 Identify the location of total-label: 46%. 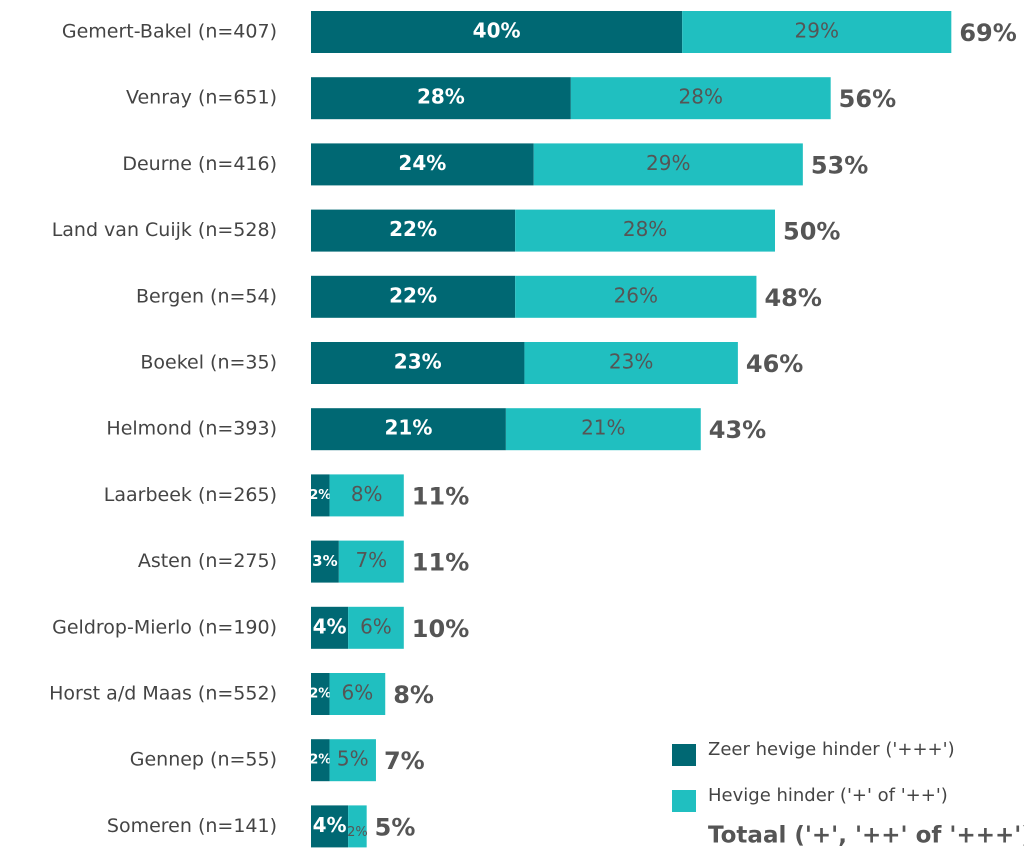
(774, 364).